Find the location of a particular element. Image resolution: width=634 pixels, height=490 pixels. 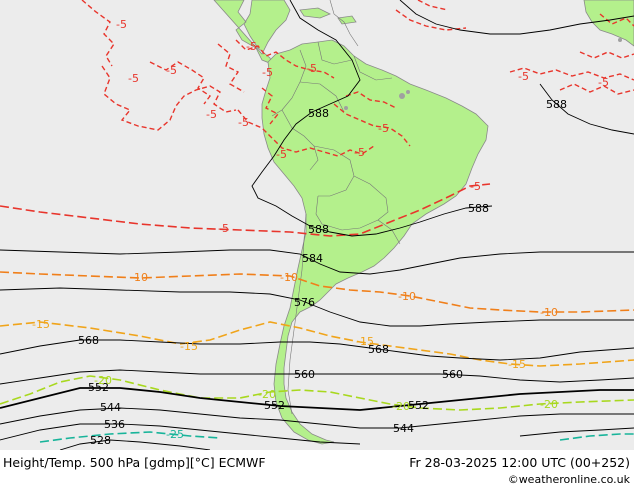

isotherm-minus5 is located at coordinates (245, 210).